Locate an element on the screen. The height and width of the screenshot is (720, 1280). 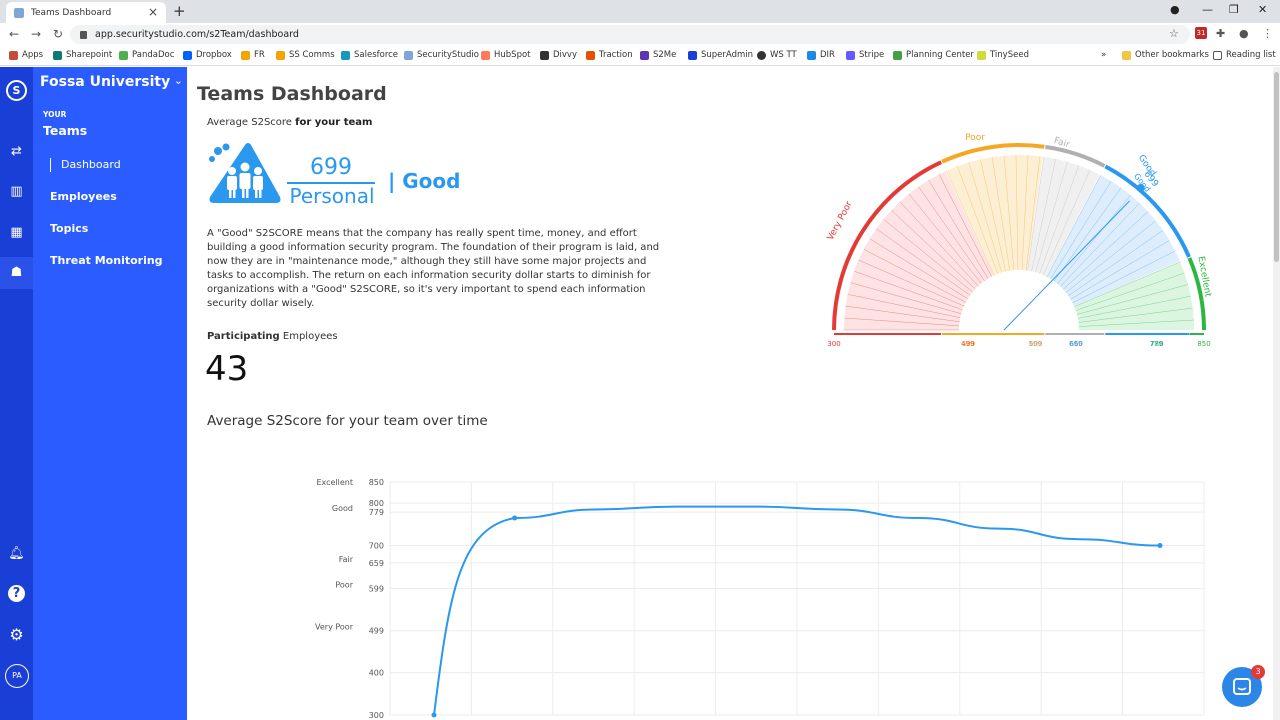
reload-icon: ↻ is located at coordinates (58, 34).